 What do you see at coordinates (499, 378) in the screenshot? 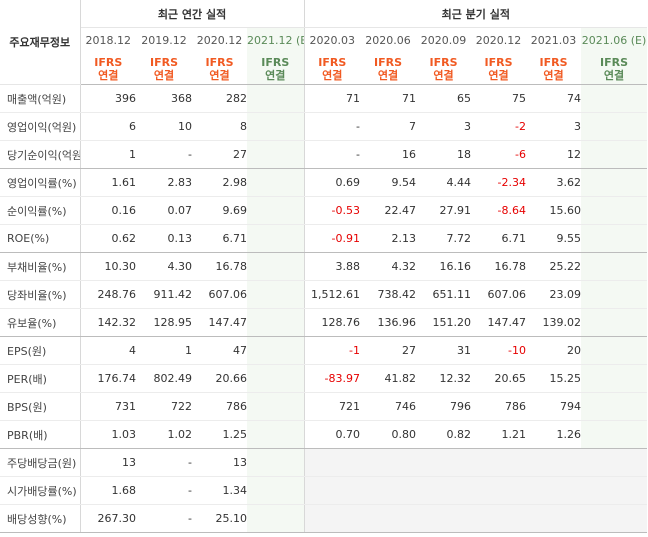
I see `value-cell: 20.65` at bounding box center [499, 378].